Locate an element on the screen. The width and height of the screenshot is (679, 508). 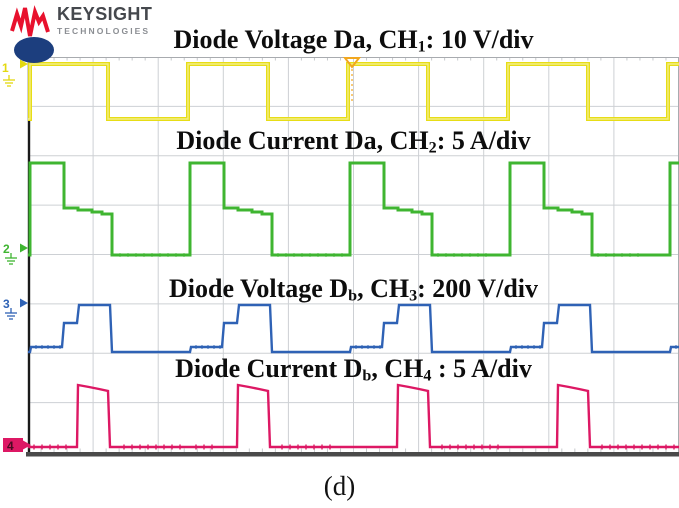
keysight-logo: KEYSIGHT TECHNOLOGIES is located at coordinates (81, 22).